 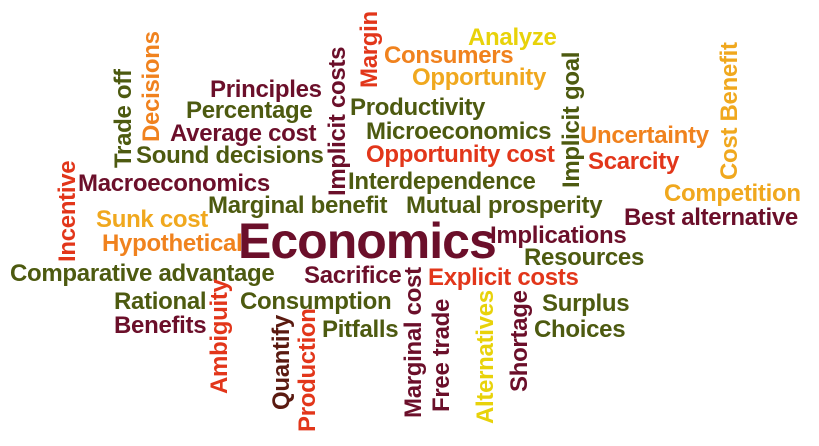 What do you see at coordinates (711, 217) in the screenshot?
I see `word-best-alternative: Best alternative` at bounding box center [711, 217].